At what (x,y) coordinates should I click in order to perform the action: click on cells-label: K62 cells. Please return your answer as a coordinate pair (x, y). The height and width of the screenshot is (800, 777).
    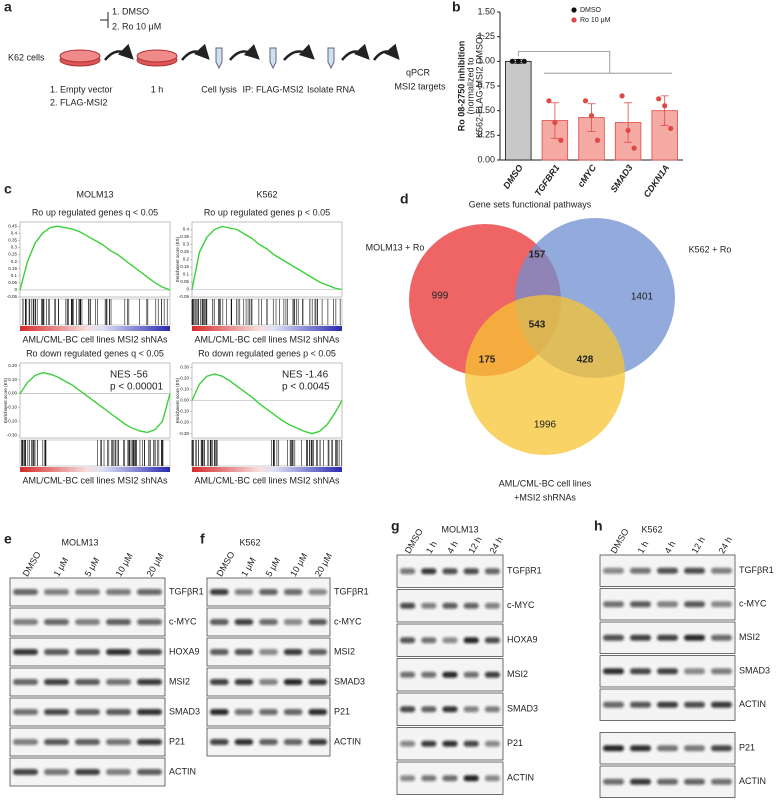
    Looking at the image, I should click on (26, 57).